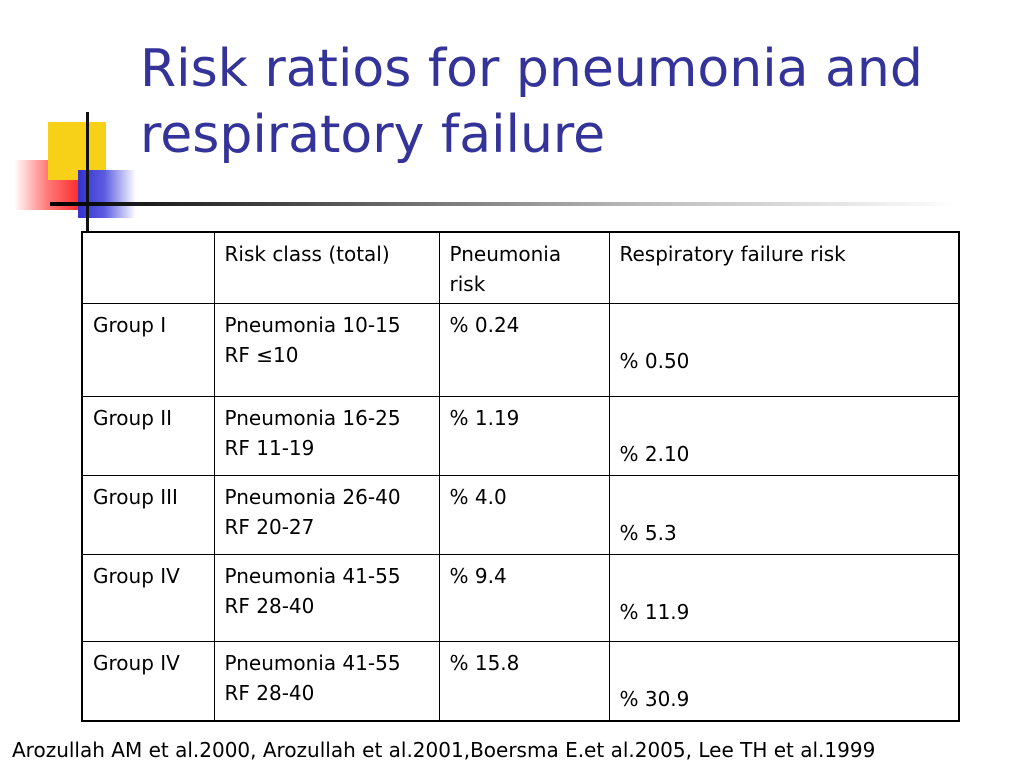 This screenshot has height=768, width=1024. I want to click on decorative-vertical-line, so click(87, 172).